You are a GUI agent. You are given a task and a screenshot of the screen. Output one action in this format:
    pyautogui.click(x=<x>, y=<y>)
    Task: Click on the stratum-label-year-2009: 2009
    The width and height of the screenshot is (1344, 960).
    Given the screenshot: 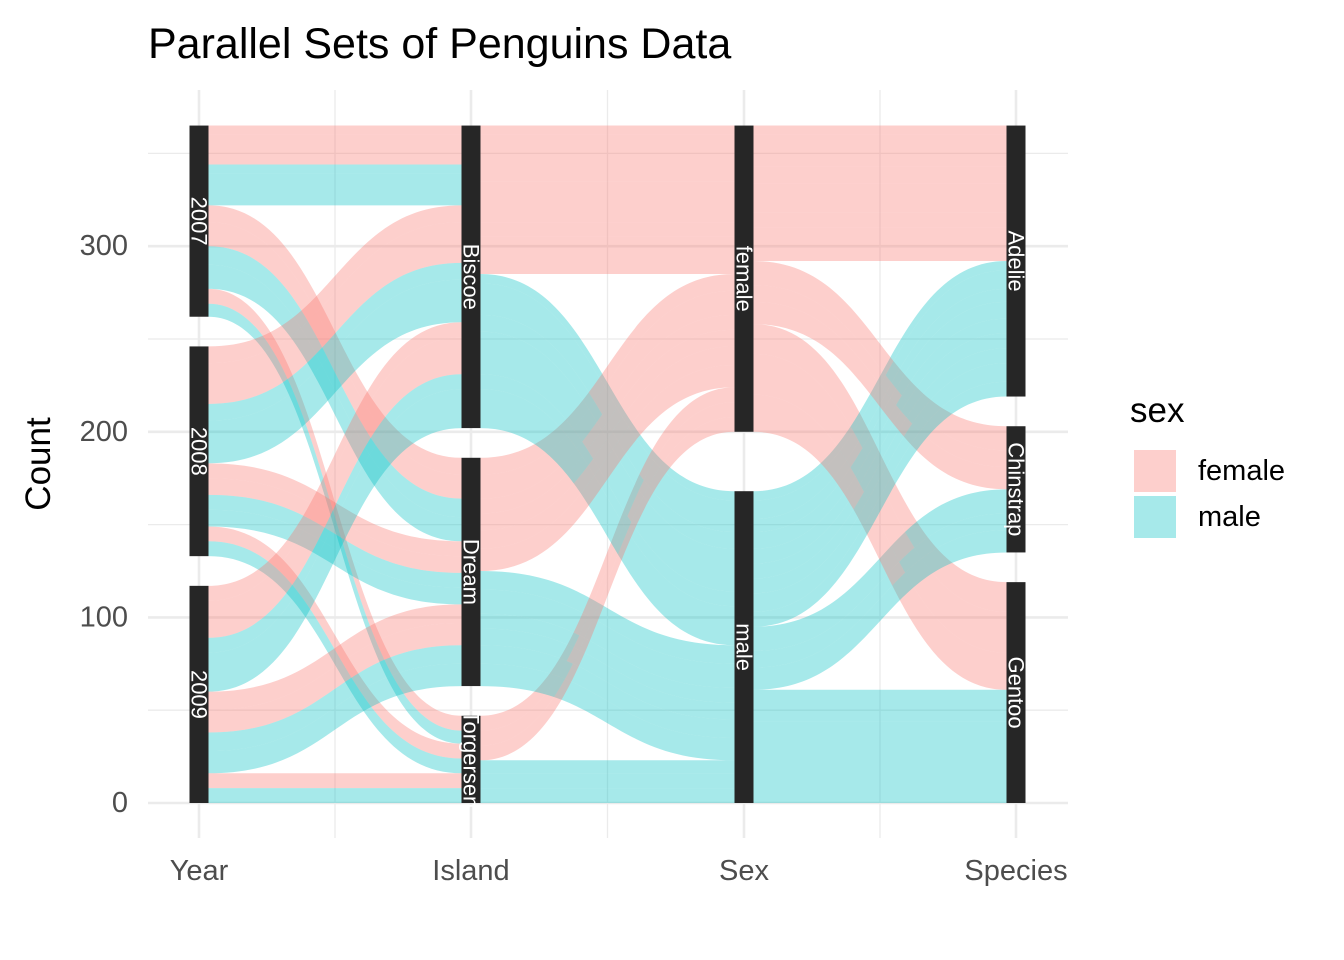 What is the action you would take?
    pyautogui.click(x=199, y=694)
    